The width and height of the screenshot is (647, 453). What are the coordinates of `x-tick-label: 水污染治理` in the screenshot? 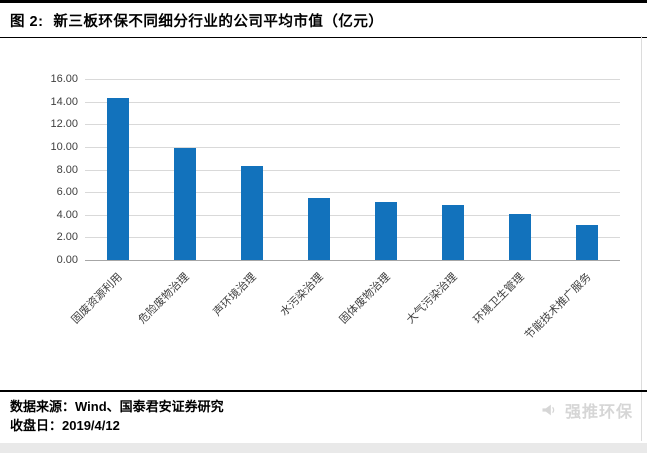 It's located at (302, 295).